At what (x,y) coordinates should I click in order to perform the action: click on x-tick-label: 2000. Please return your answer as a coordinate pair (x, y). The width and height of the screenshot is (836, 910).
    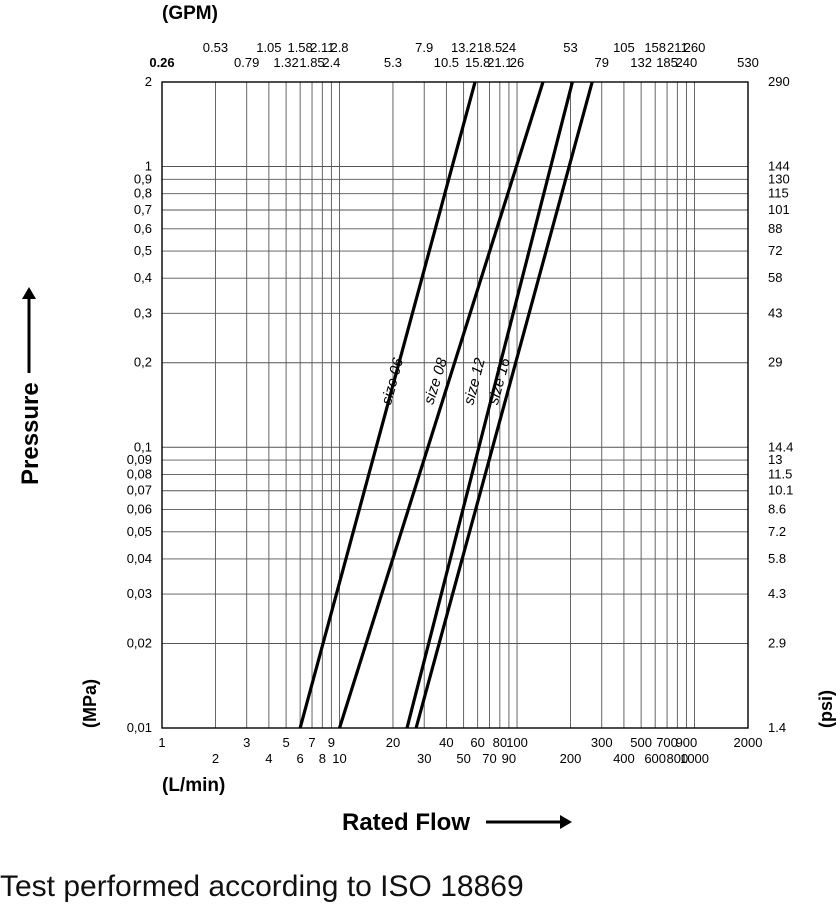
    Looking at the image, I should click on (748, 742).